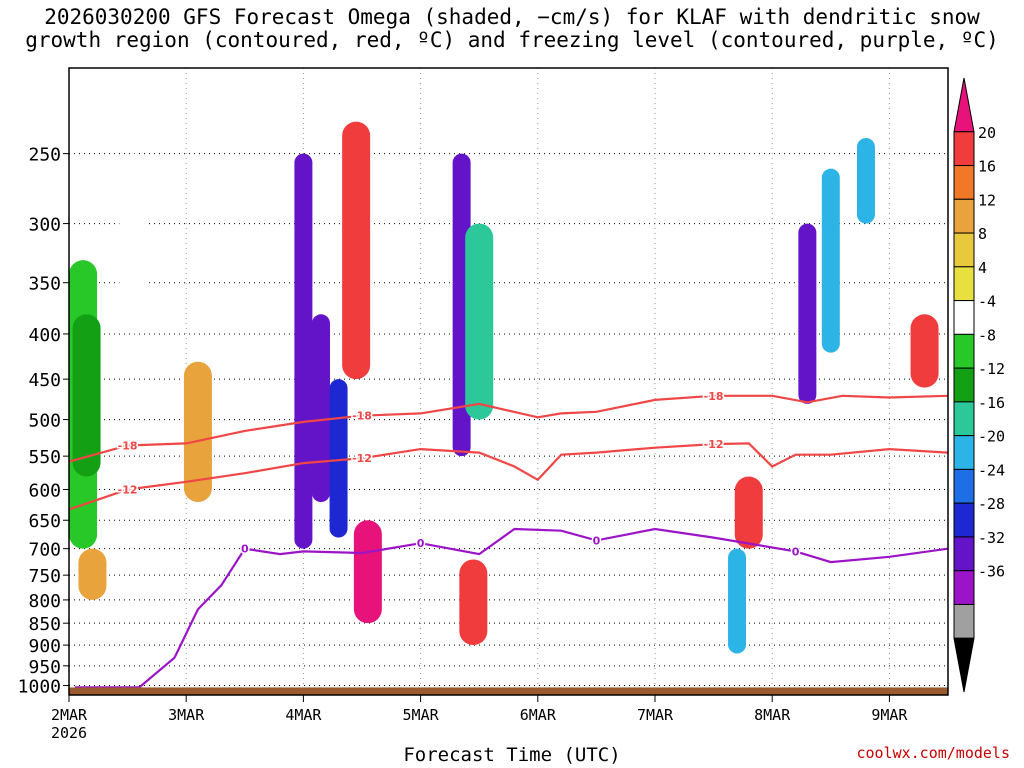  Describe the element at coordinates (772, 715) in the screenshot. I see `x-tick-label: 8MAR` at that location.